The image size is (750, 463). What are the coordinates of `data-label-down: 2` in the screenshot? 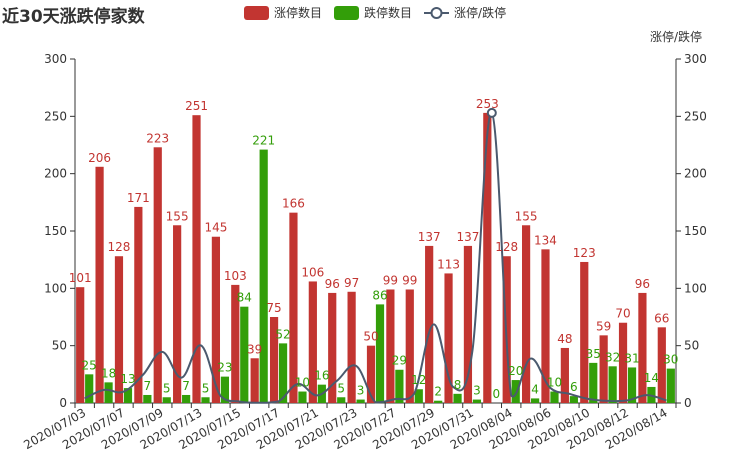 It's located at (438, 392).